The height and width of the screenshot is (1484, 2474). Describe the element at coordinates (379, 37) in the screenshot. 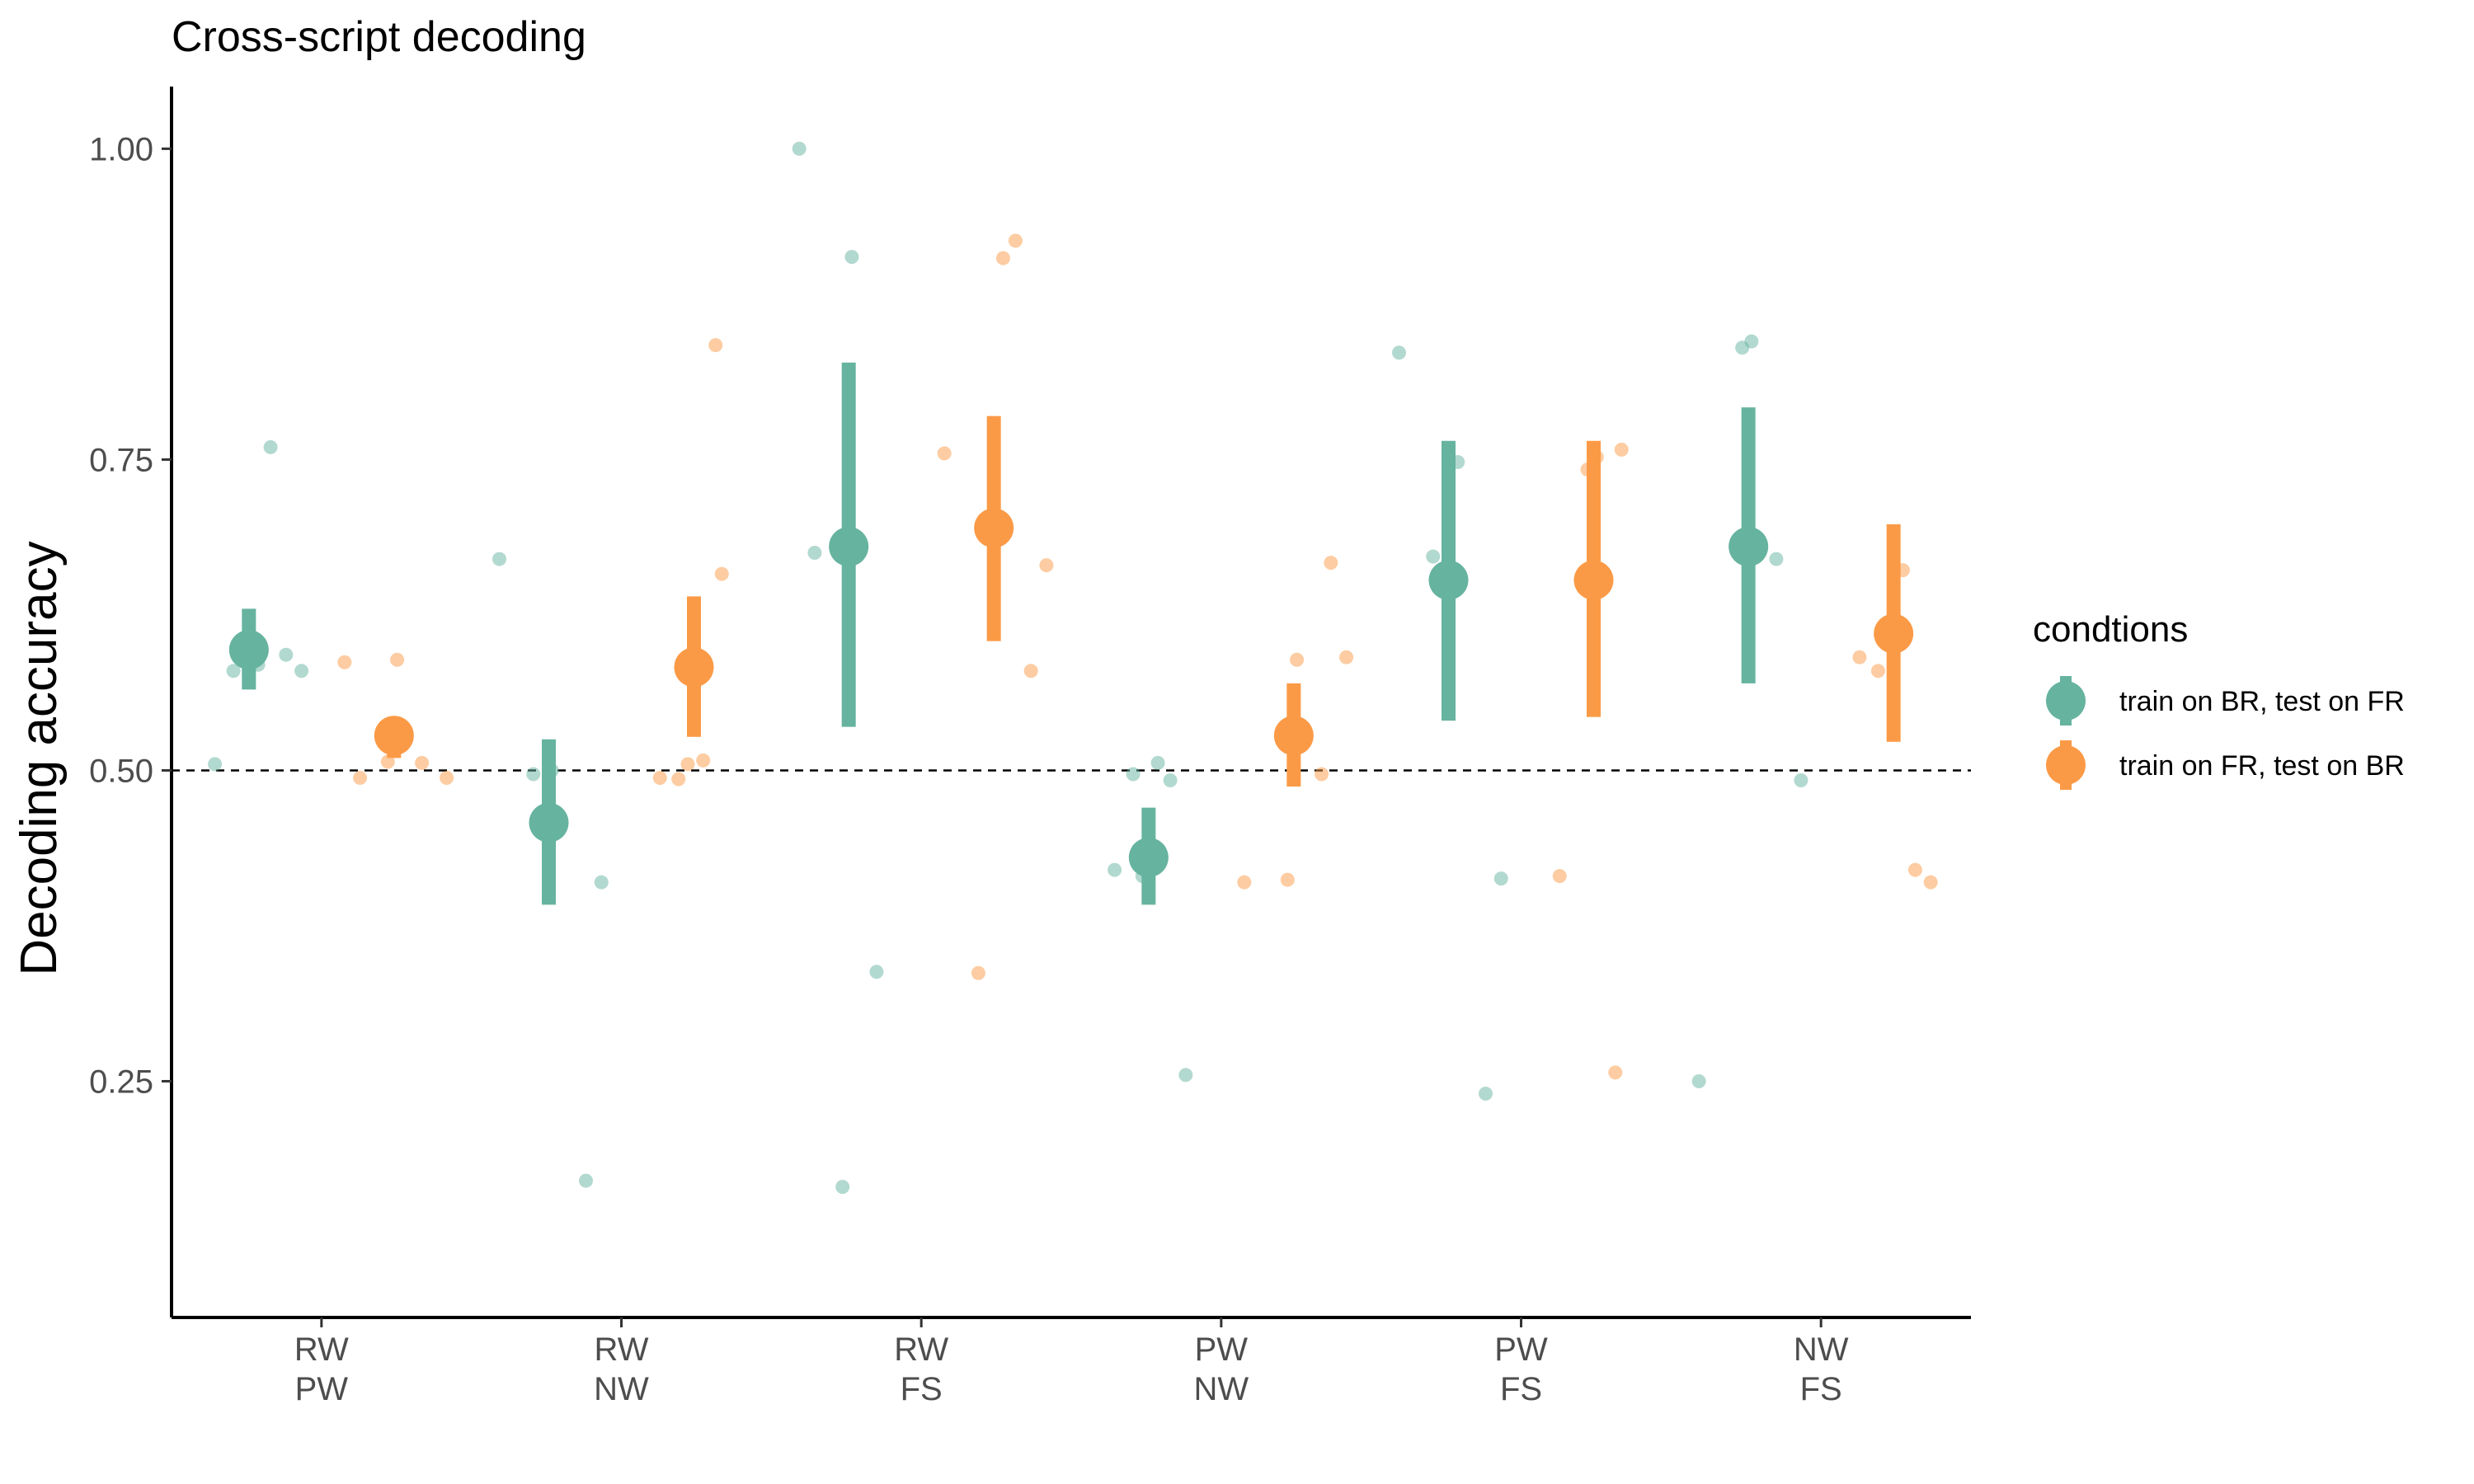

I see `chart-title: Cross-script decoding` at that location.